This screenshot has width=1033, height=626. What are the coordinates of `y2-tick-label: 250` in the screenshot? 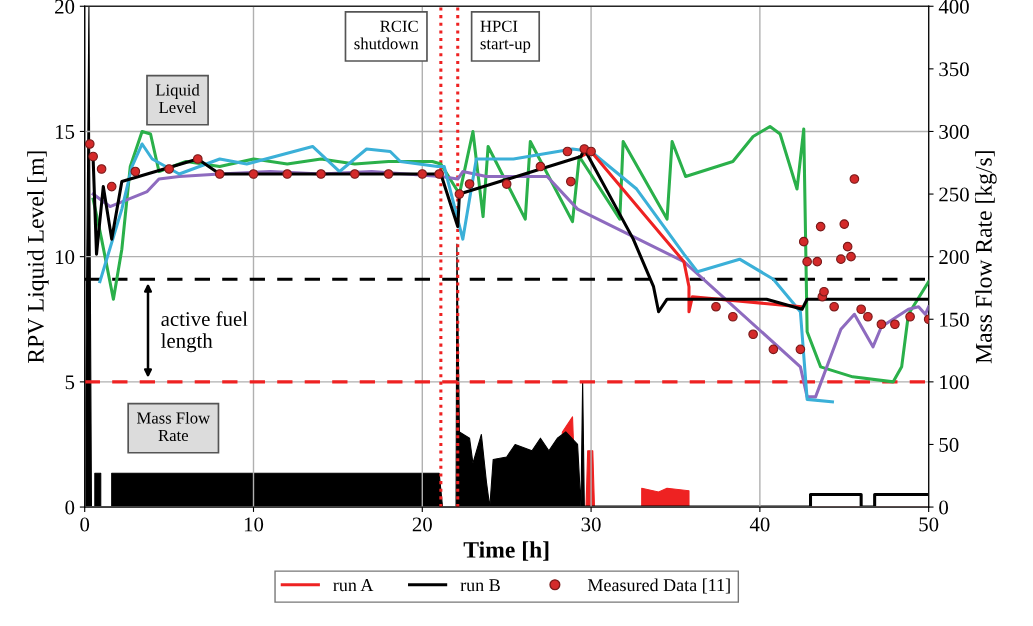 It's located at (954, 194).